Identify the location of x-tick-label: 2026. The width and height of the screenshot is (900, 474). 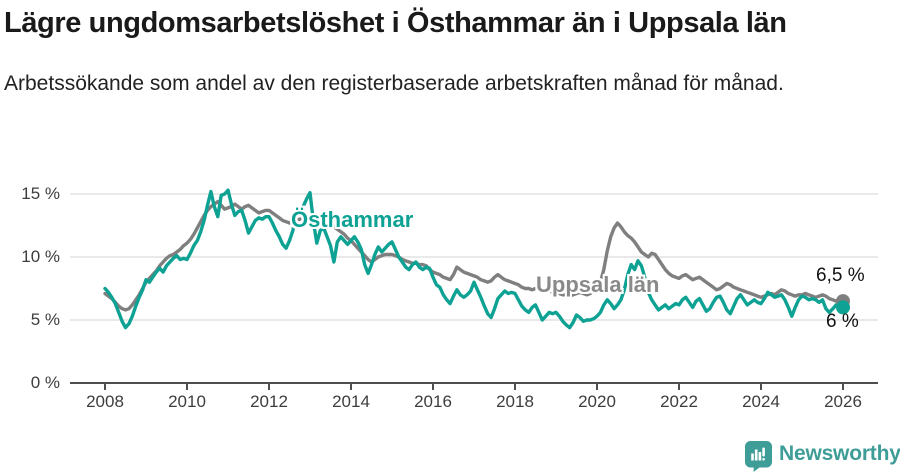
(843, 401).